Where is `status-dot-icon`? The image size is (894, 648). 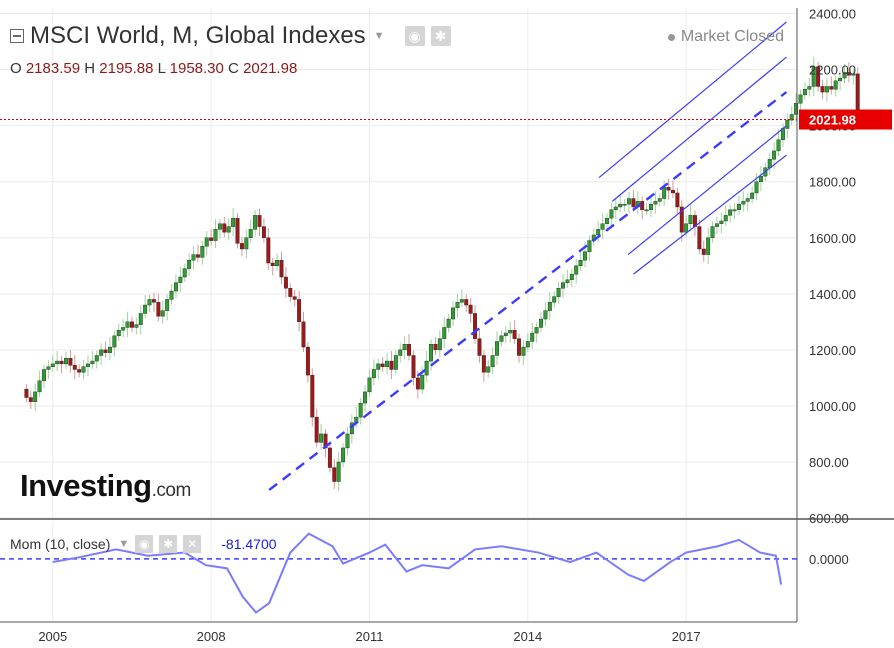
status-dot-icon is located at coordinates (671, 37).